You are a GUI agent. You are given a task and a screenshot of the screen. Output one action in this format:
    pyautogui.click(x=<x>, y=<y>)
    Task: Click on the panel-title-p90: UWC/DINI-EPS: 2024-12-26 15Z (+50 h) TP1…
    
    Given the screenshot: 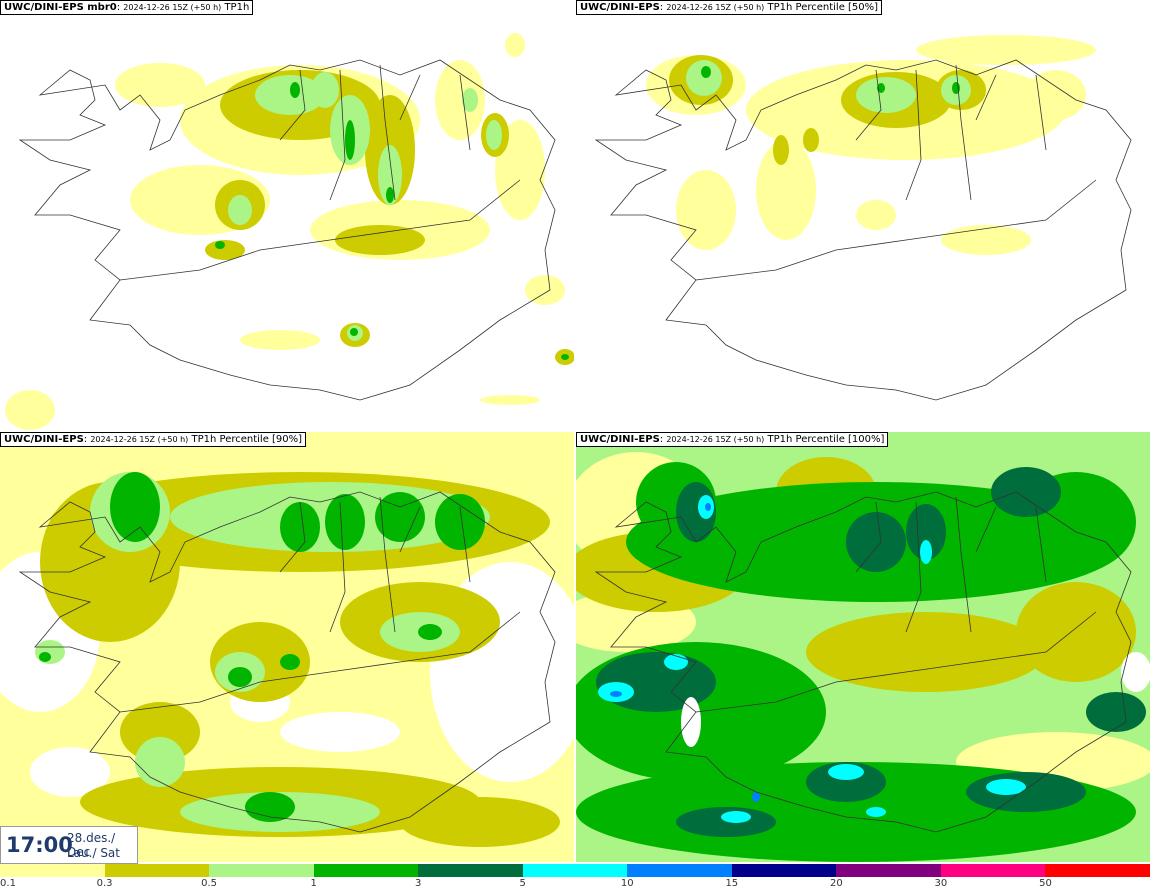 What is the action you would take?
    pyautogui.click(x=153, y=439)
    